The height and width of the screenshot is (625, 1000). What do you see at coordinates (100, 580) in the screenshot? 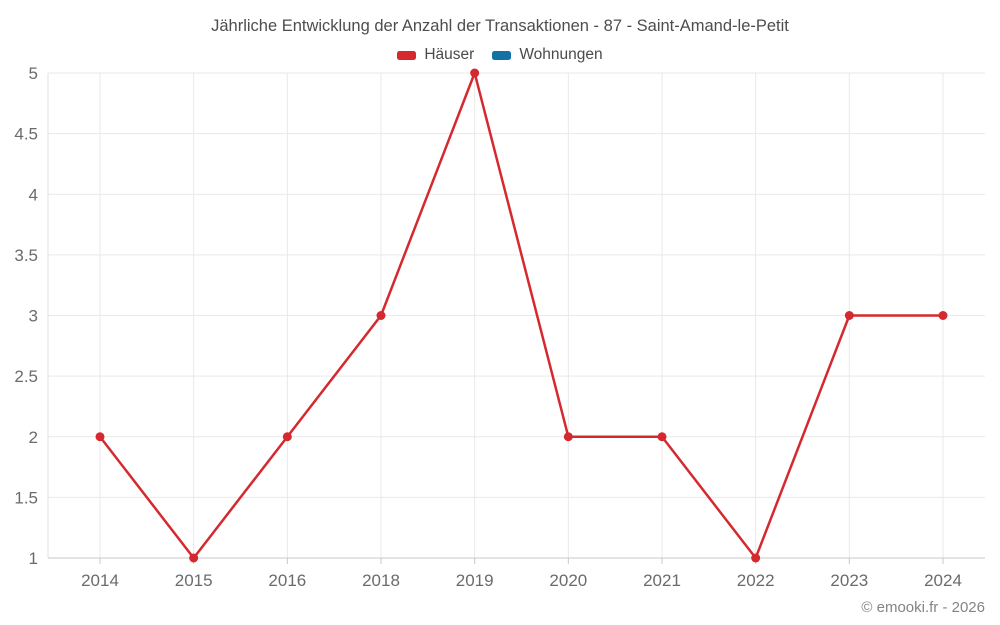
I see `x-axis-label: 2014` at bounding box center [100, 580].